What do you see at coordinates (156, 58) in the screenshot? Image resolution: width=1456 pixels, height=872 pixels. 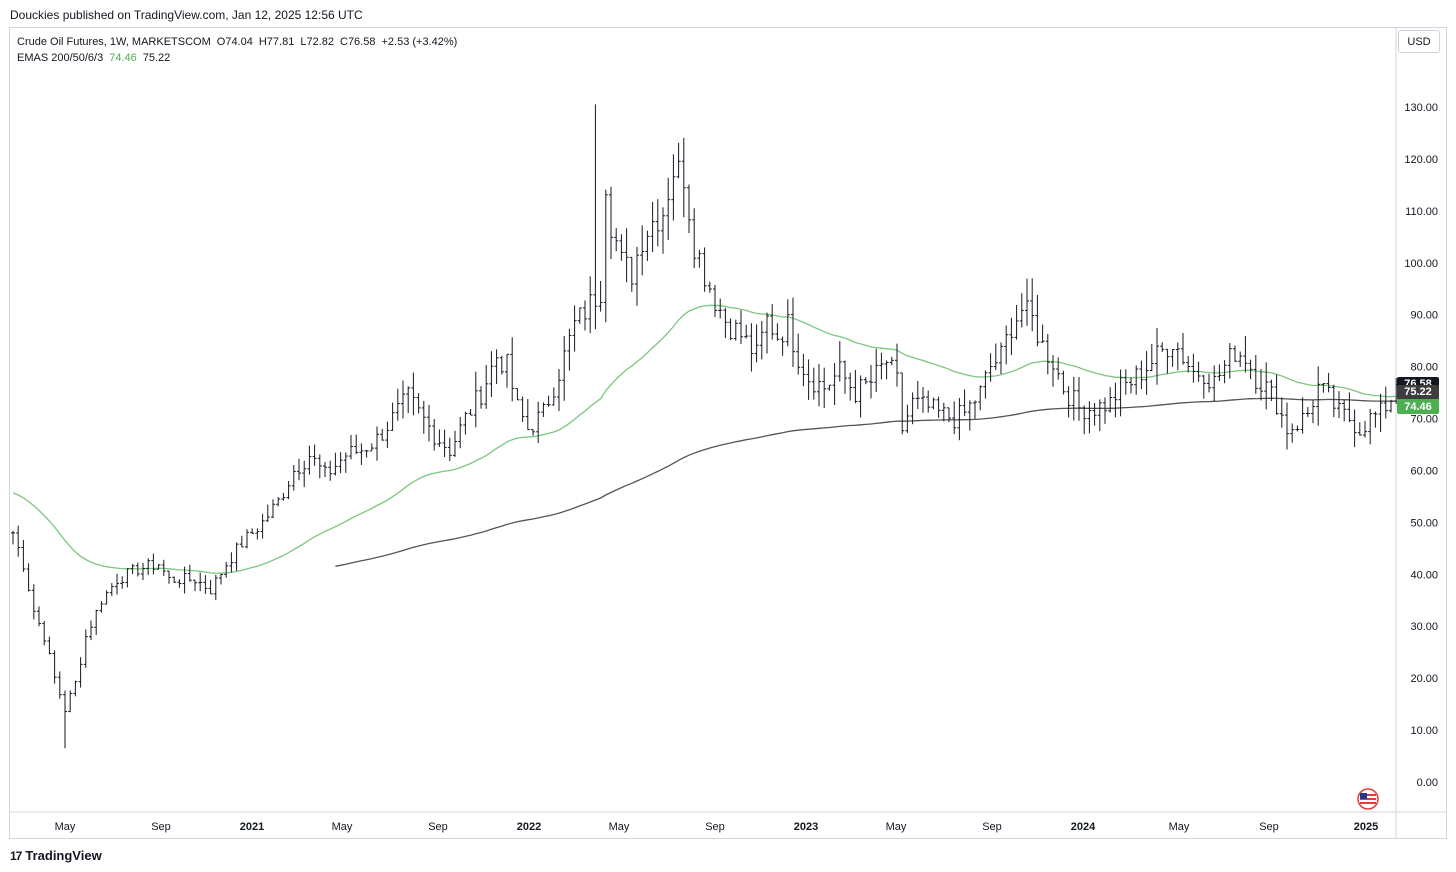 I see `ema200-value: 75.22` at bounding box center [156, 58].